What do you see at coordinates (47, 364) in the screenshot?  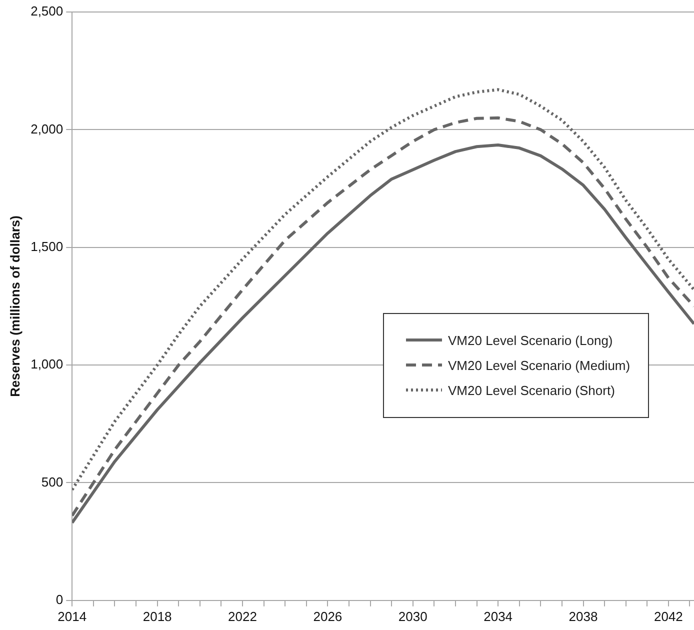 I see `y-tick-label: 1,000` at bounding box center [47, 364].